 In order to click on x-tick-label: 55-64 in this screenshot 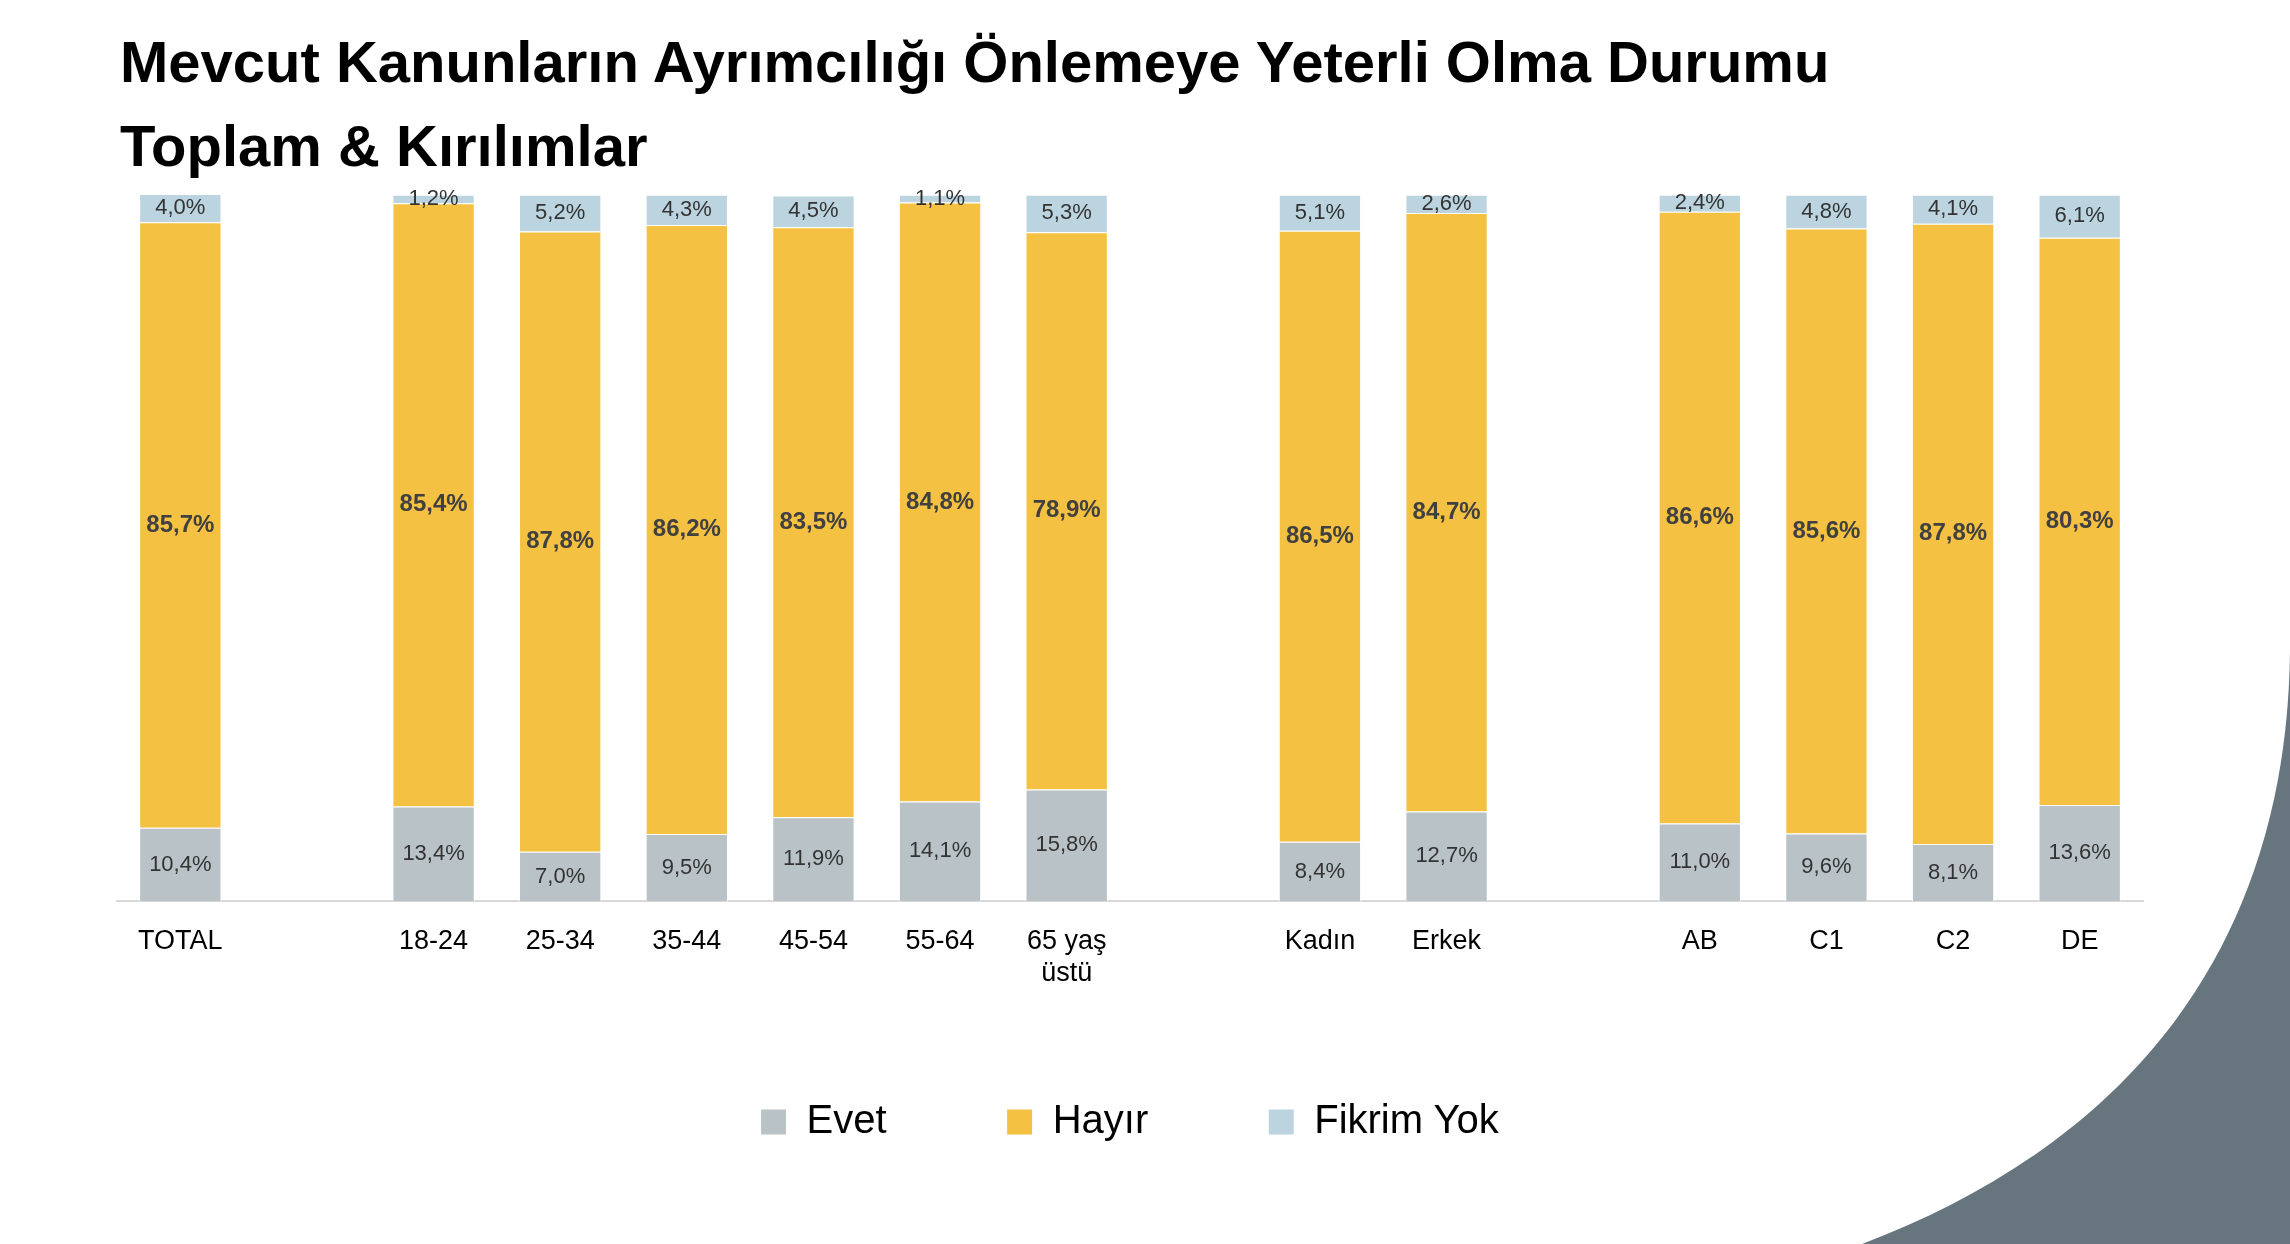, I will do `click(940, 939)`.